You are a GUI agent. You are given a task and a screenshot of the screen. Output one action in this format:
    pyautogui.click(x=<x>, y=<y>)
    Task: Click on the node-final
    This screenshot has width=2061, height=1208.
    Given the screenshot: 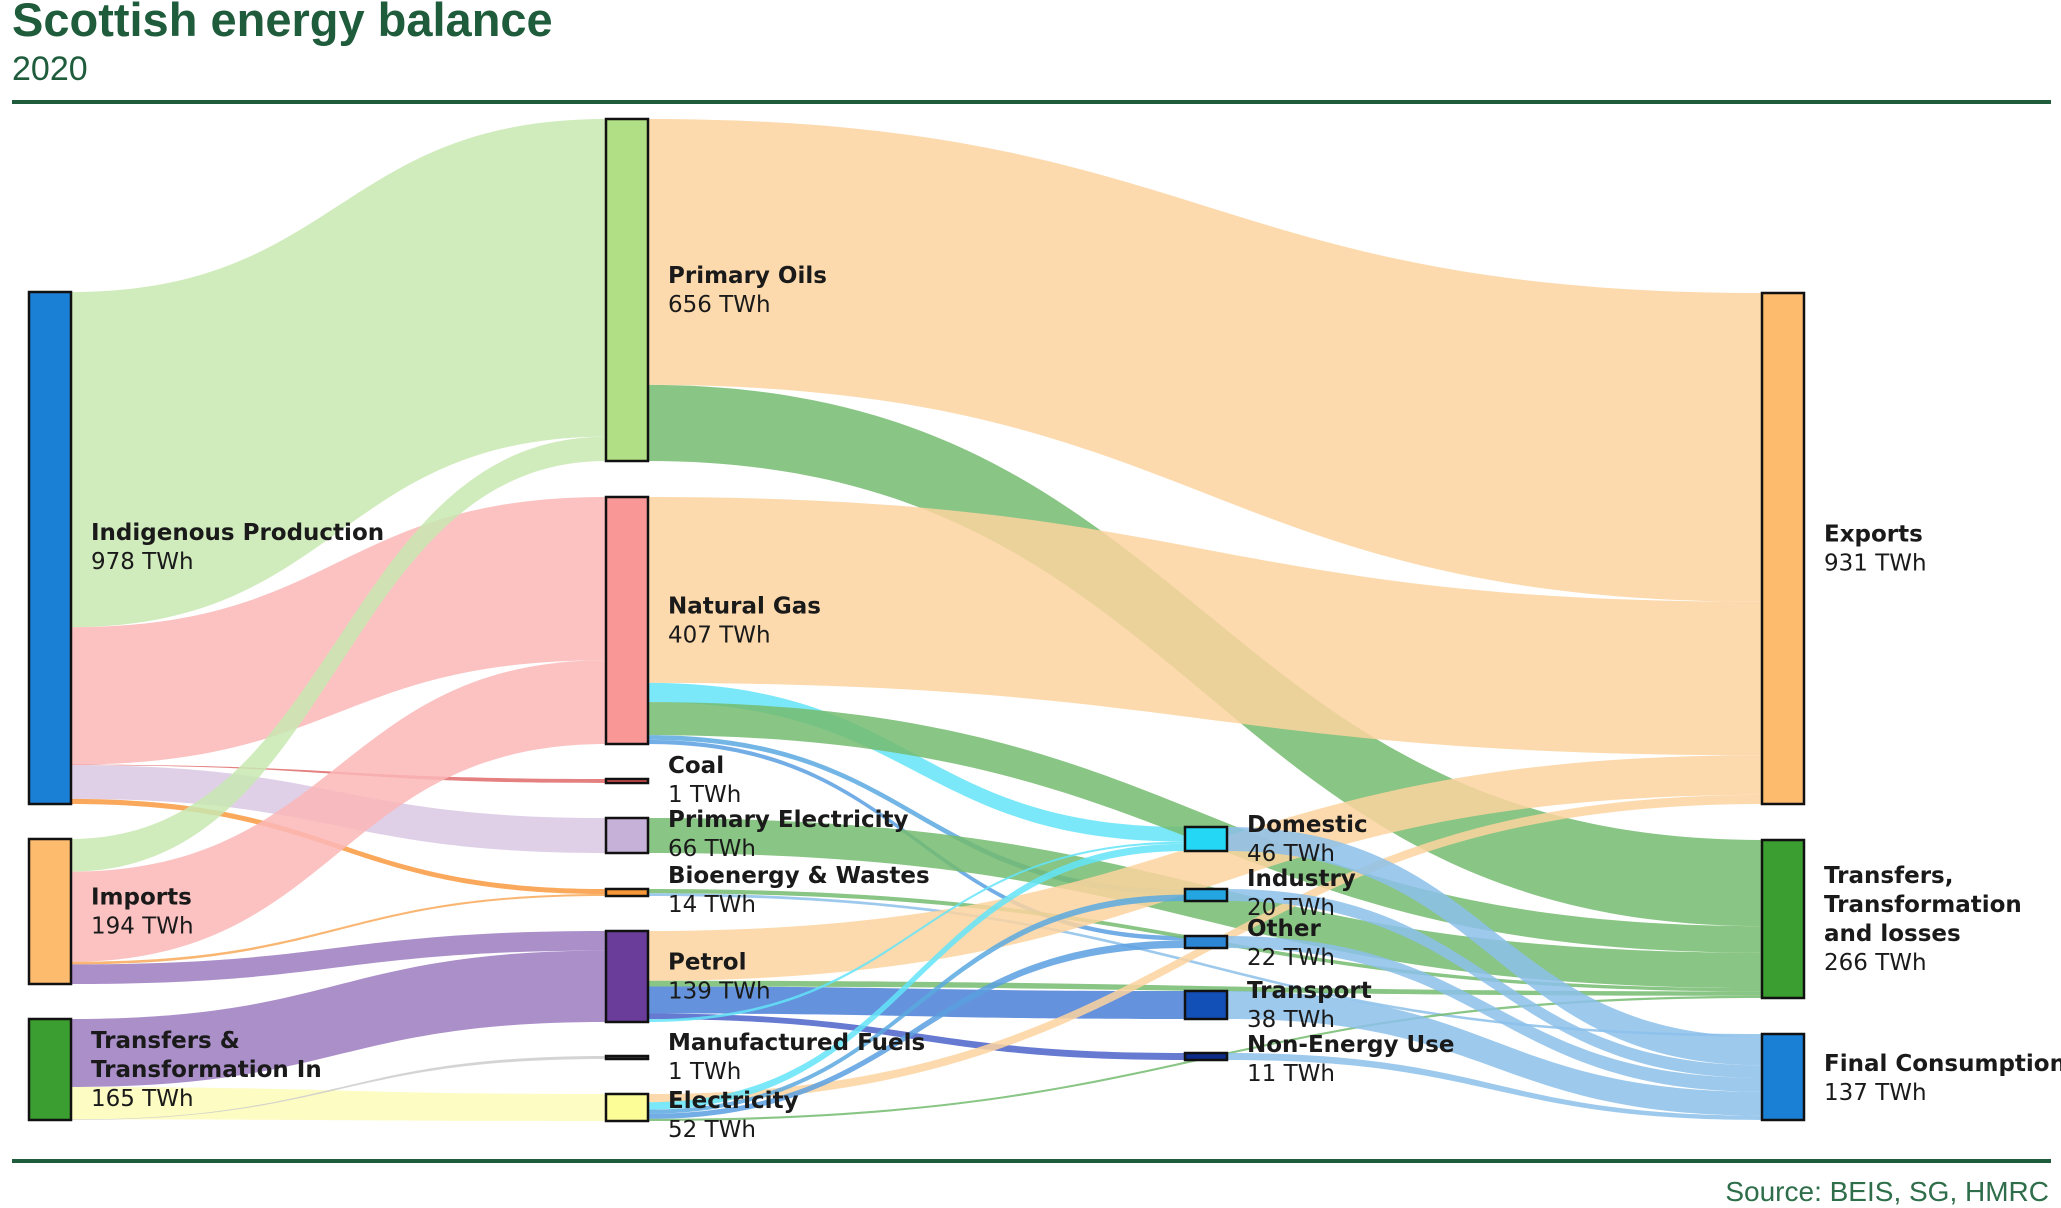 What is the action you would take?
    pyautogui.click(x=1783, y=1077)
    